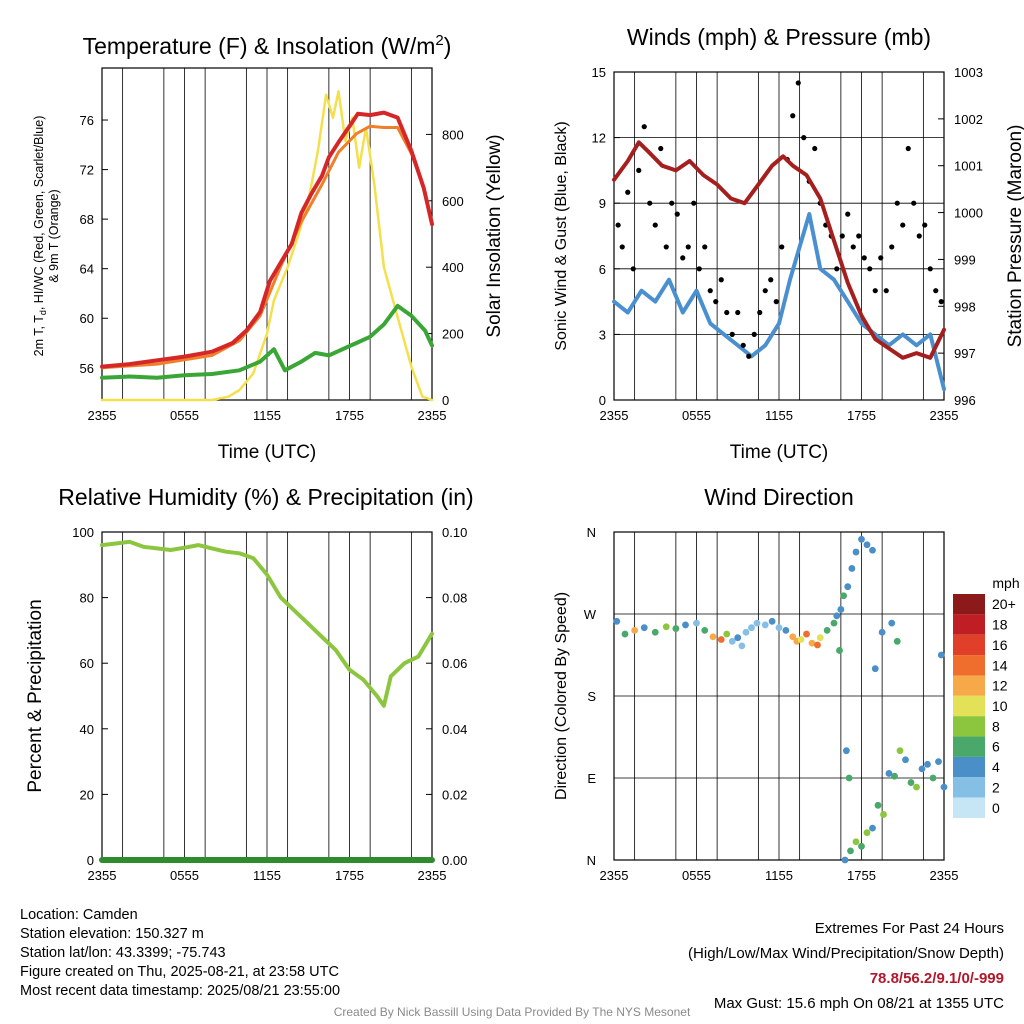 Image resolution: width=1024 pixels, height=1024 pixels. Describe the element at coordinates (1000, 686) in the screenshot. I see `legend-label: 12` at that location.